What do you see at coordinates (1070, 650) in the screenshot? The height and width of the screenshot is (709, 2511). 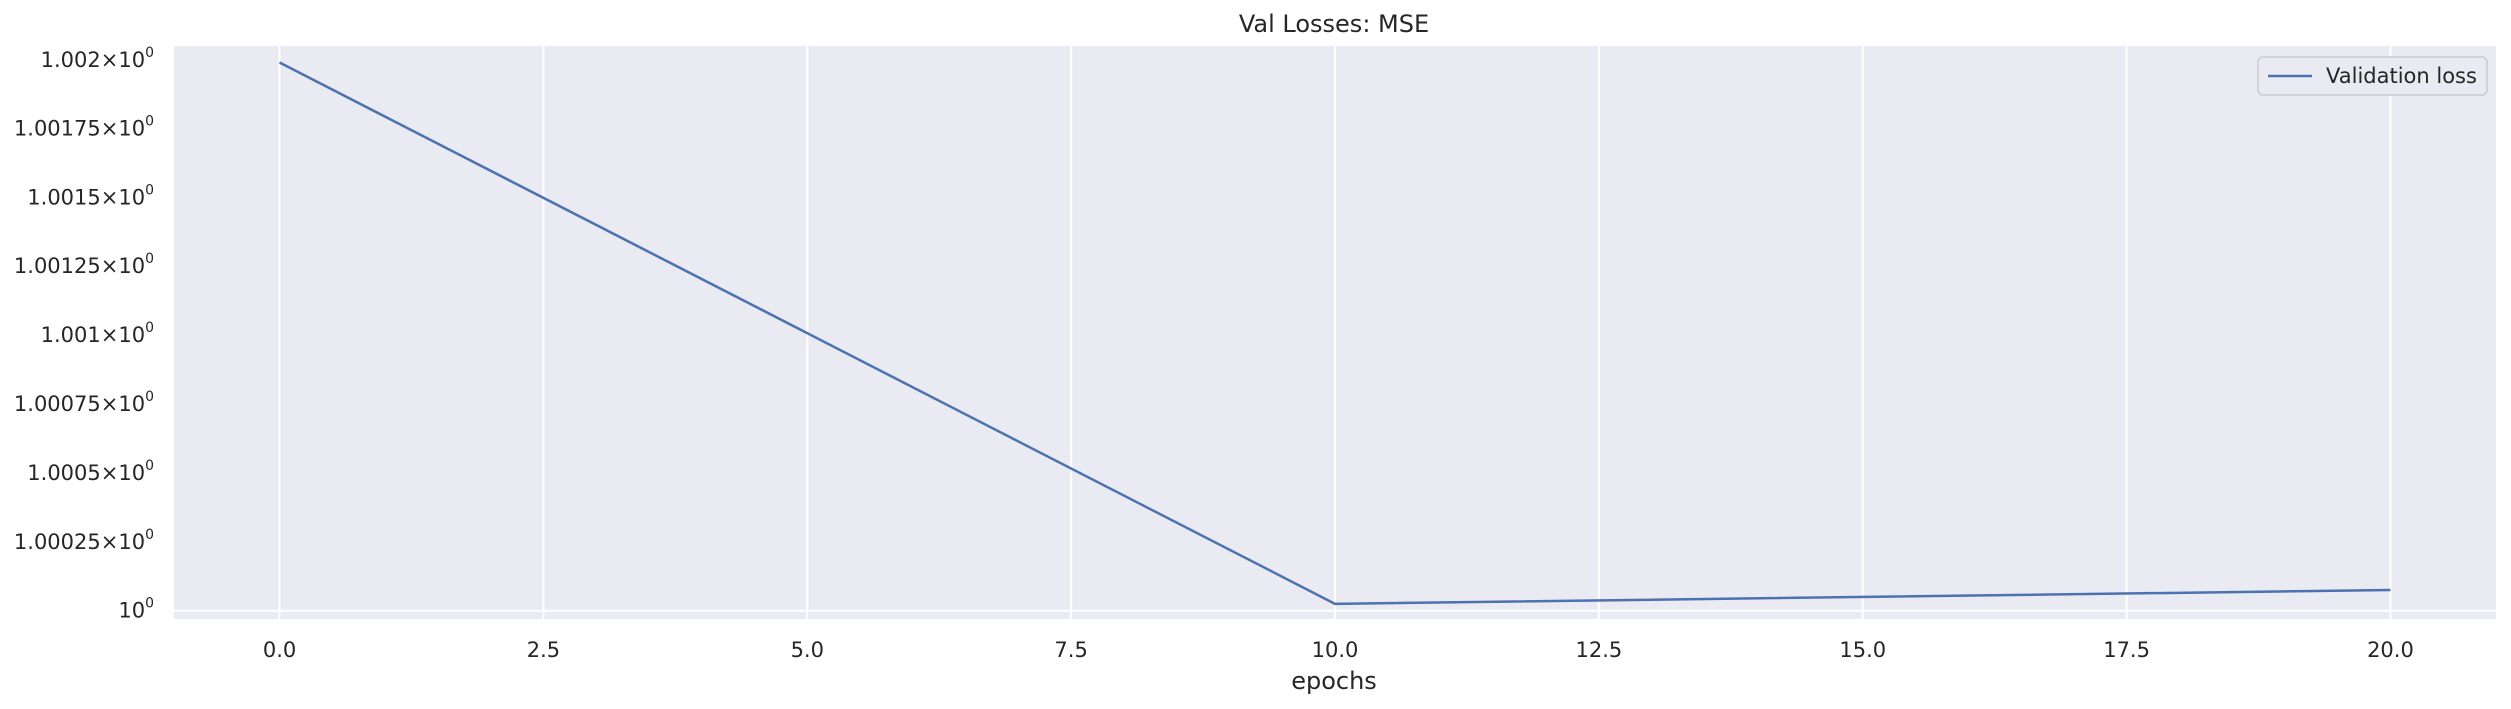 I see `x-tick-label: 7.5` at bounding box center [1070, 650].